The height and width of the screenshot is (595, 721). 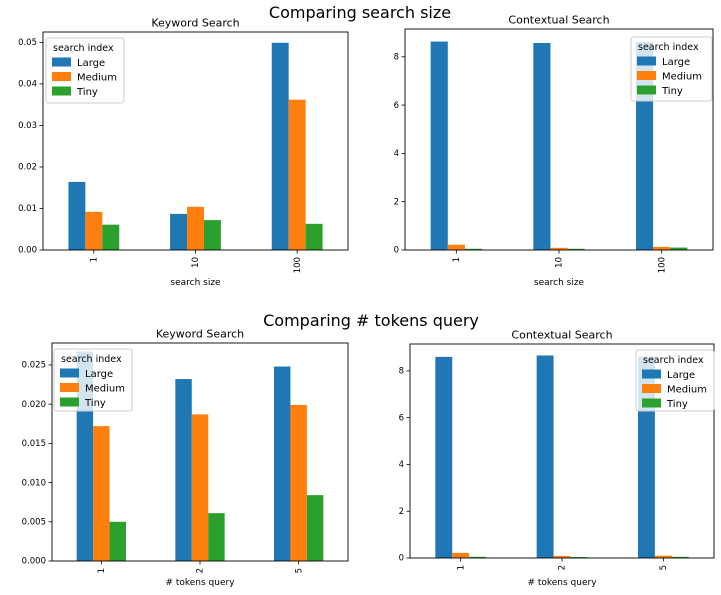 What do you see at coordinates (27, 209) in the screenshot?
I see `y-tick-label: 0.01` at bounding box center [27, 209].